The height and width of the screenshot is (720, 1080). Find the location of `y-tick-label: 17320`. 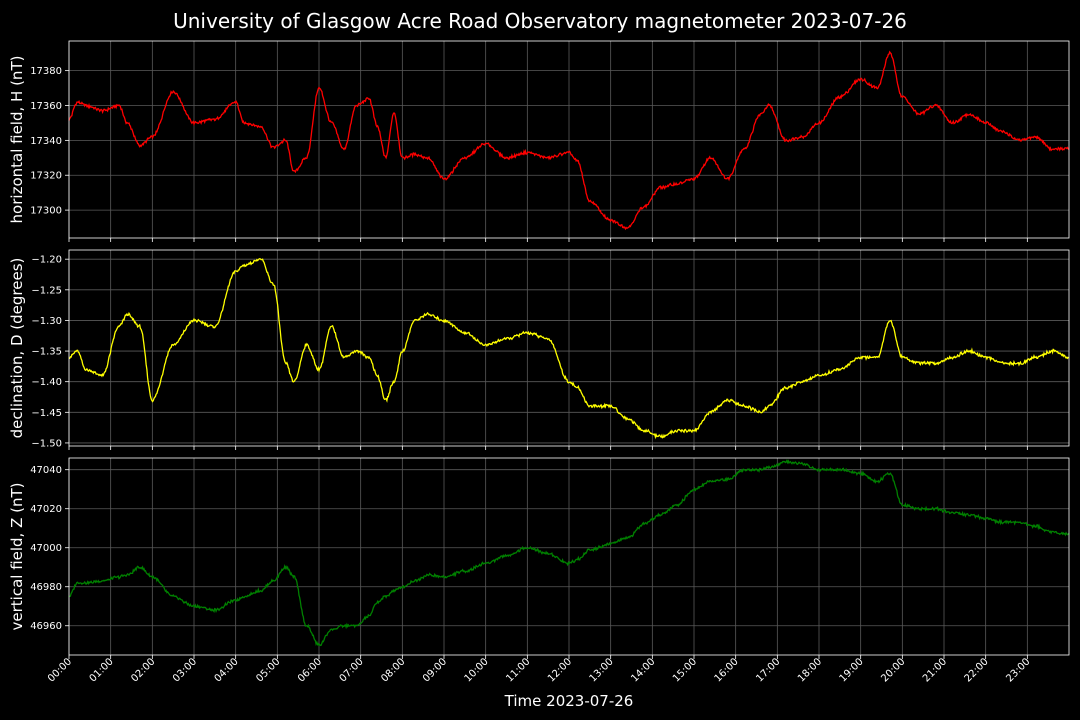

y-tick-label: 17320 is located at coordinates (46, 176).